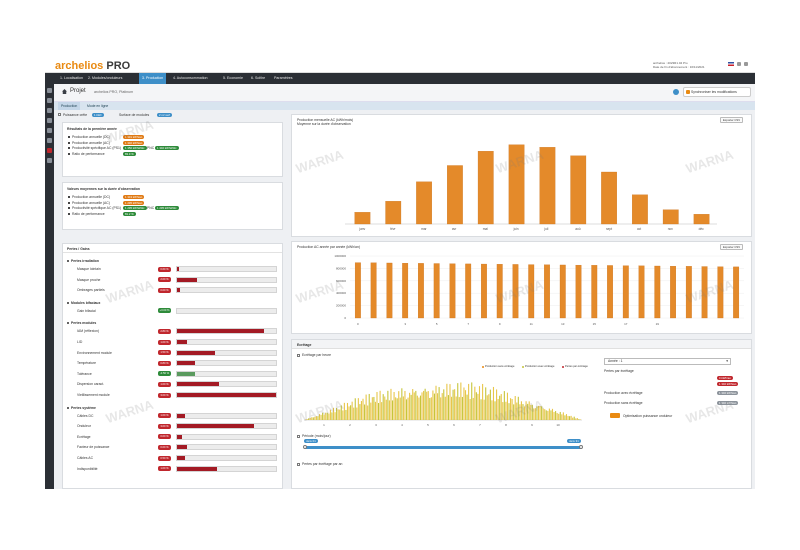  I want to click on month-tick-label: mai, so click(485, 229).